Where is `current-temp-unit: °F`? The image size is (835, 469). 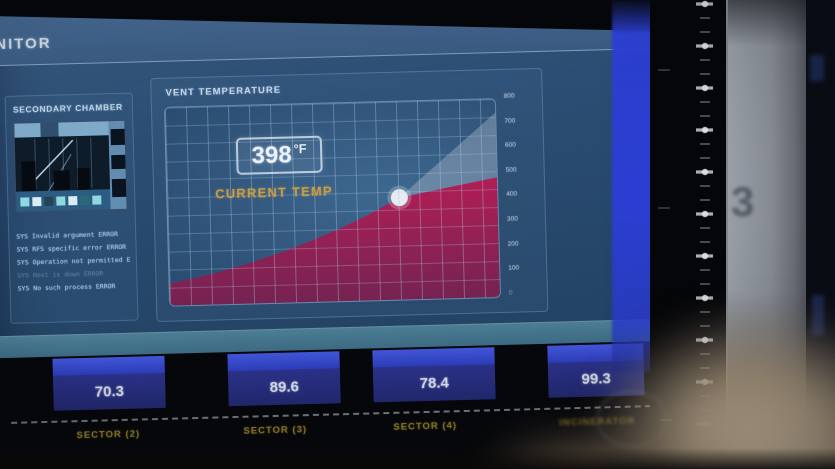
current-temp-unit: °F is located at coordinates (300, 149).